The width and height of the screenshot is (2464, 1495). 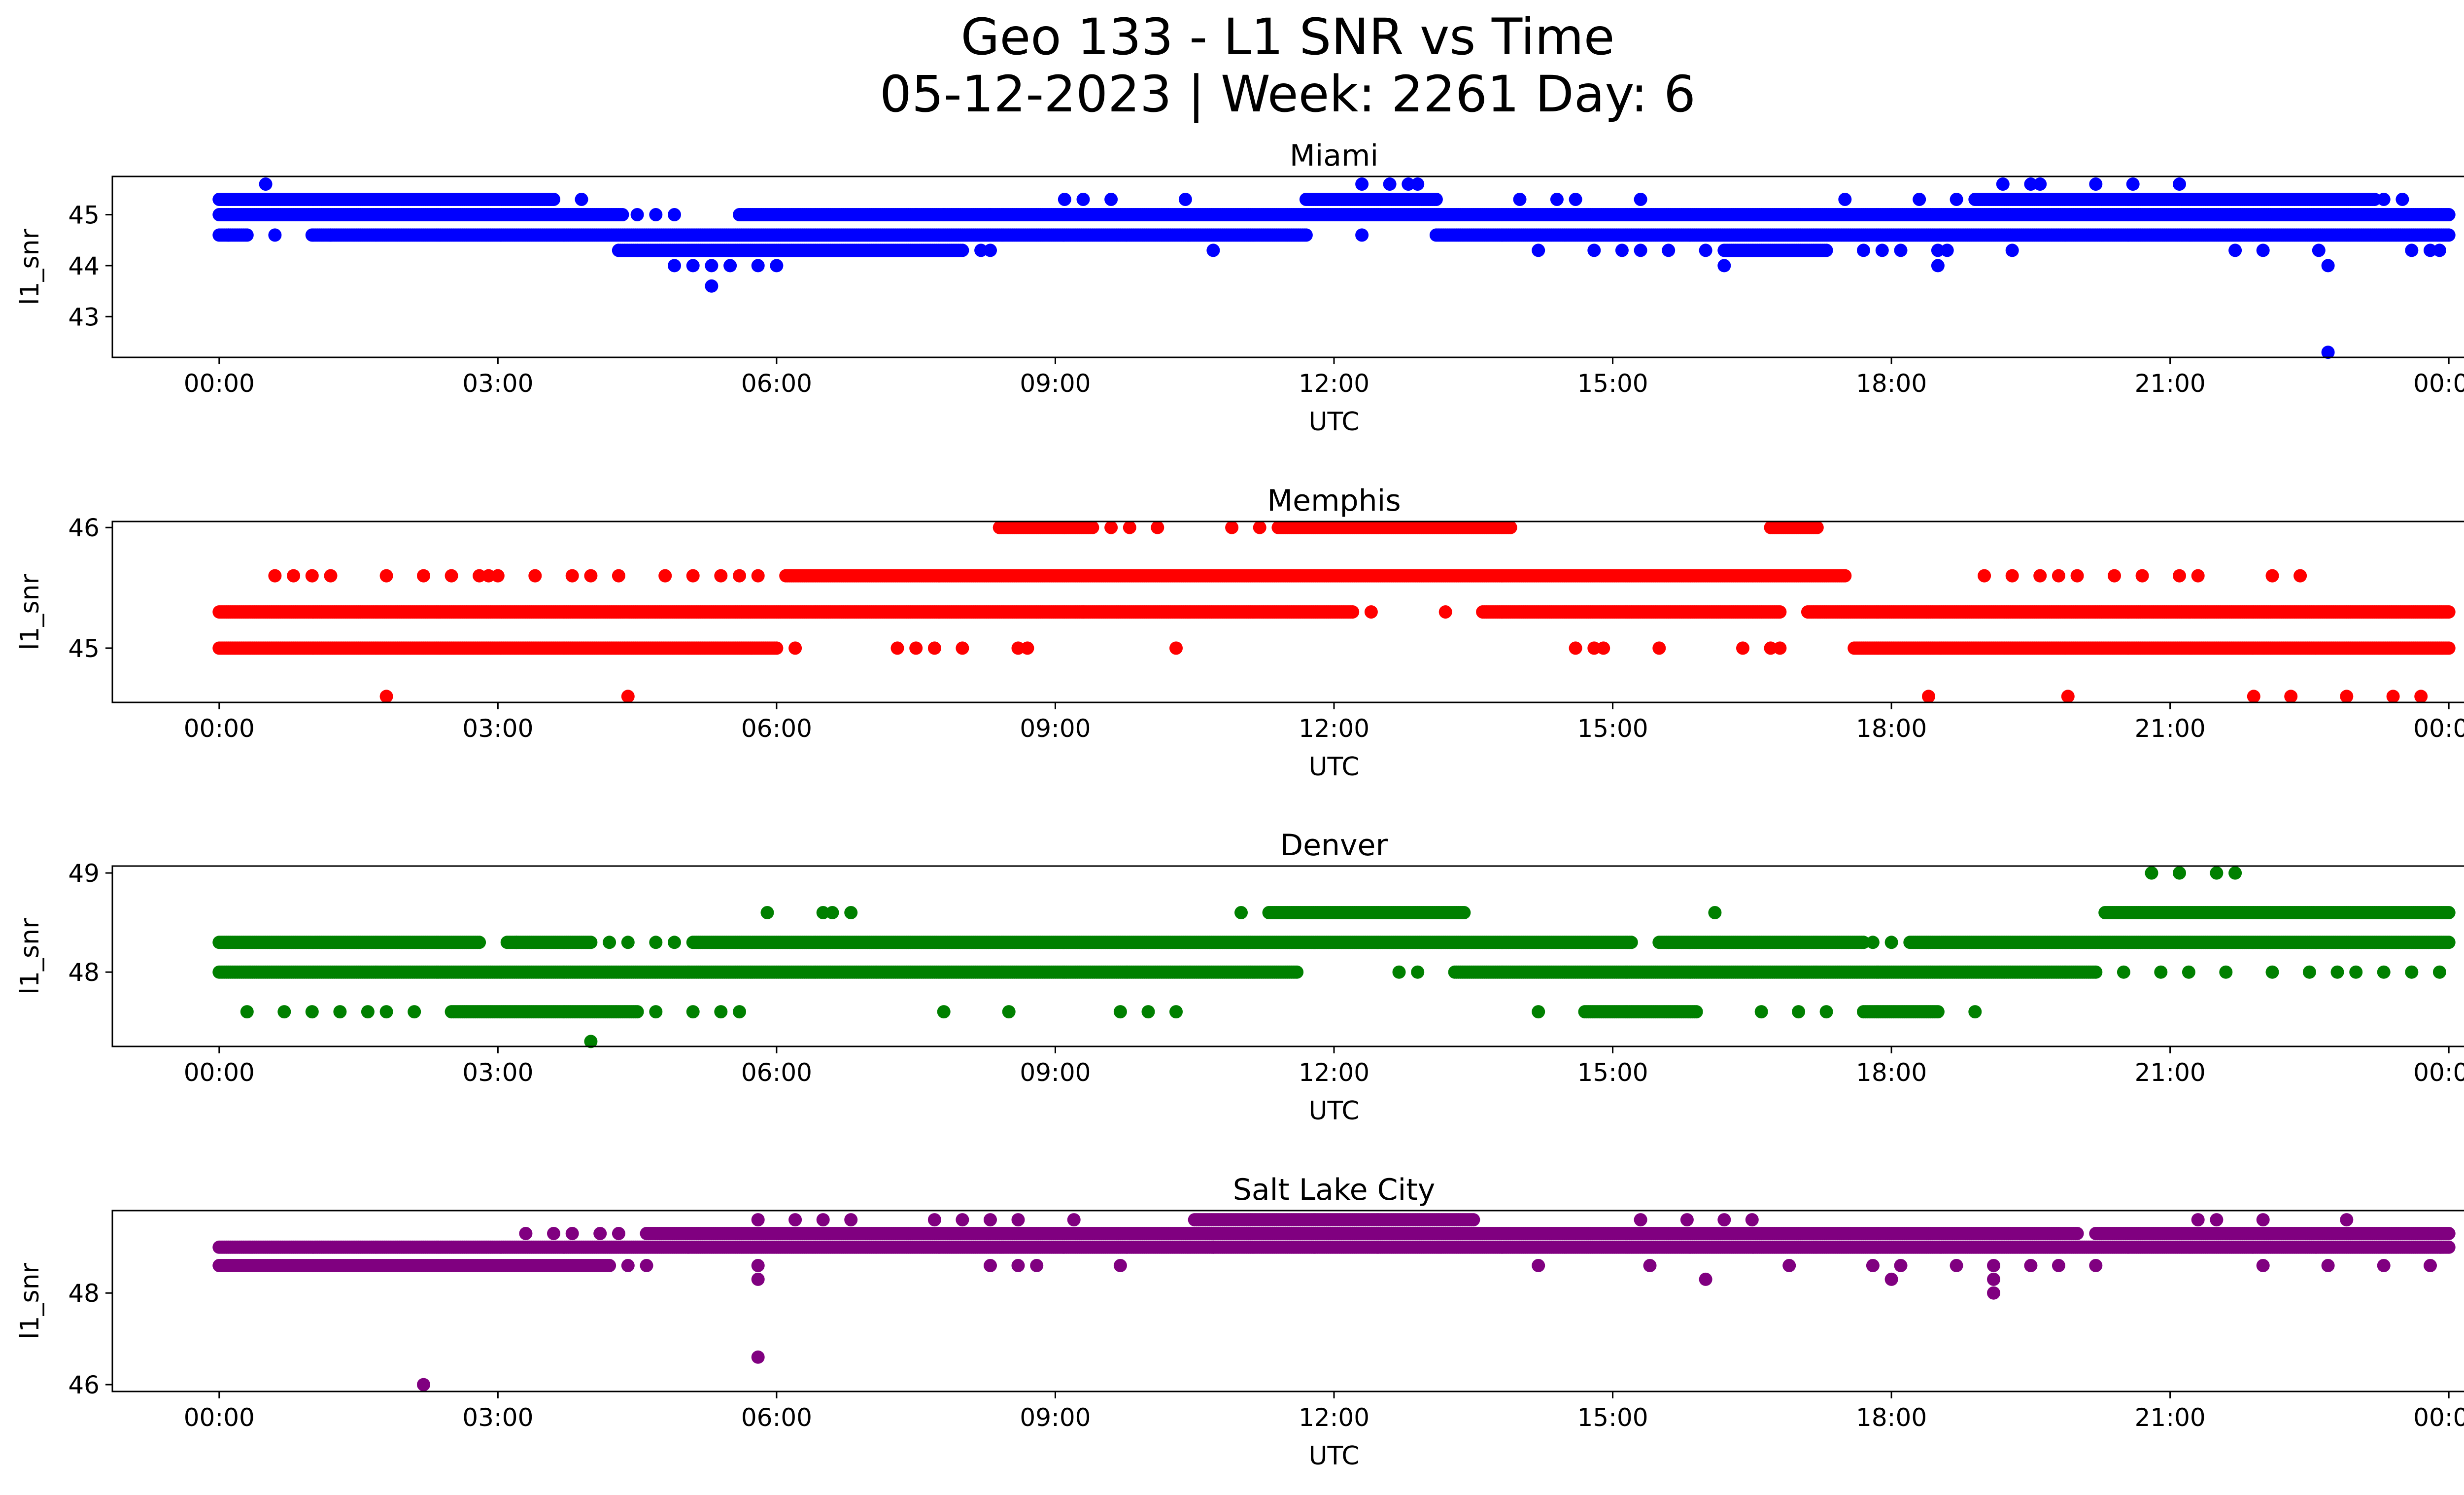 I want to click on x-axis-label: UTC, so click(x=1333, y=422).